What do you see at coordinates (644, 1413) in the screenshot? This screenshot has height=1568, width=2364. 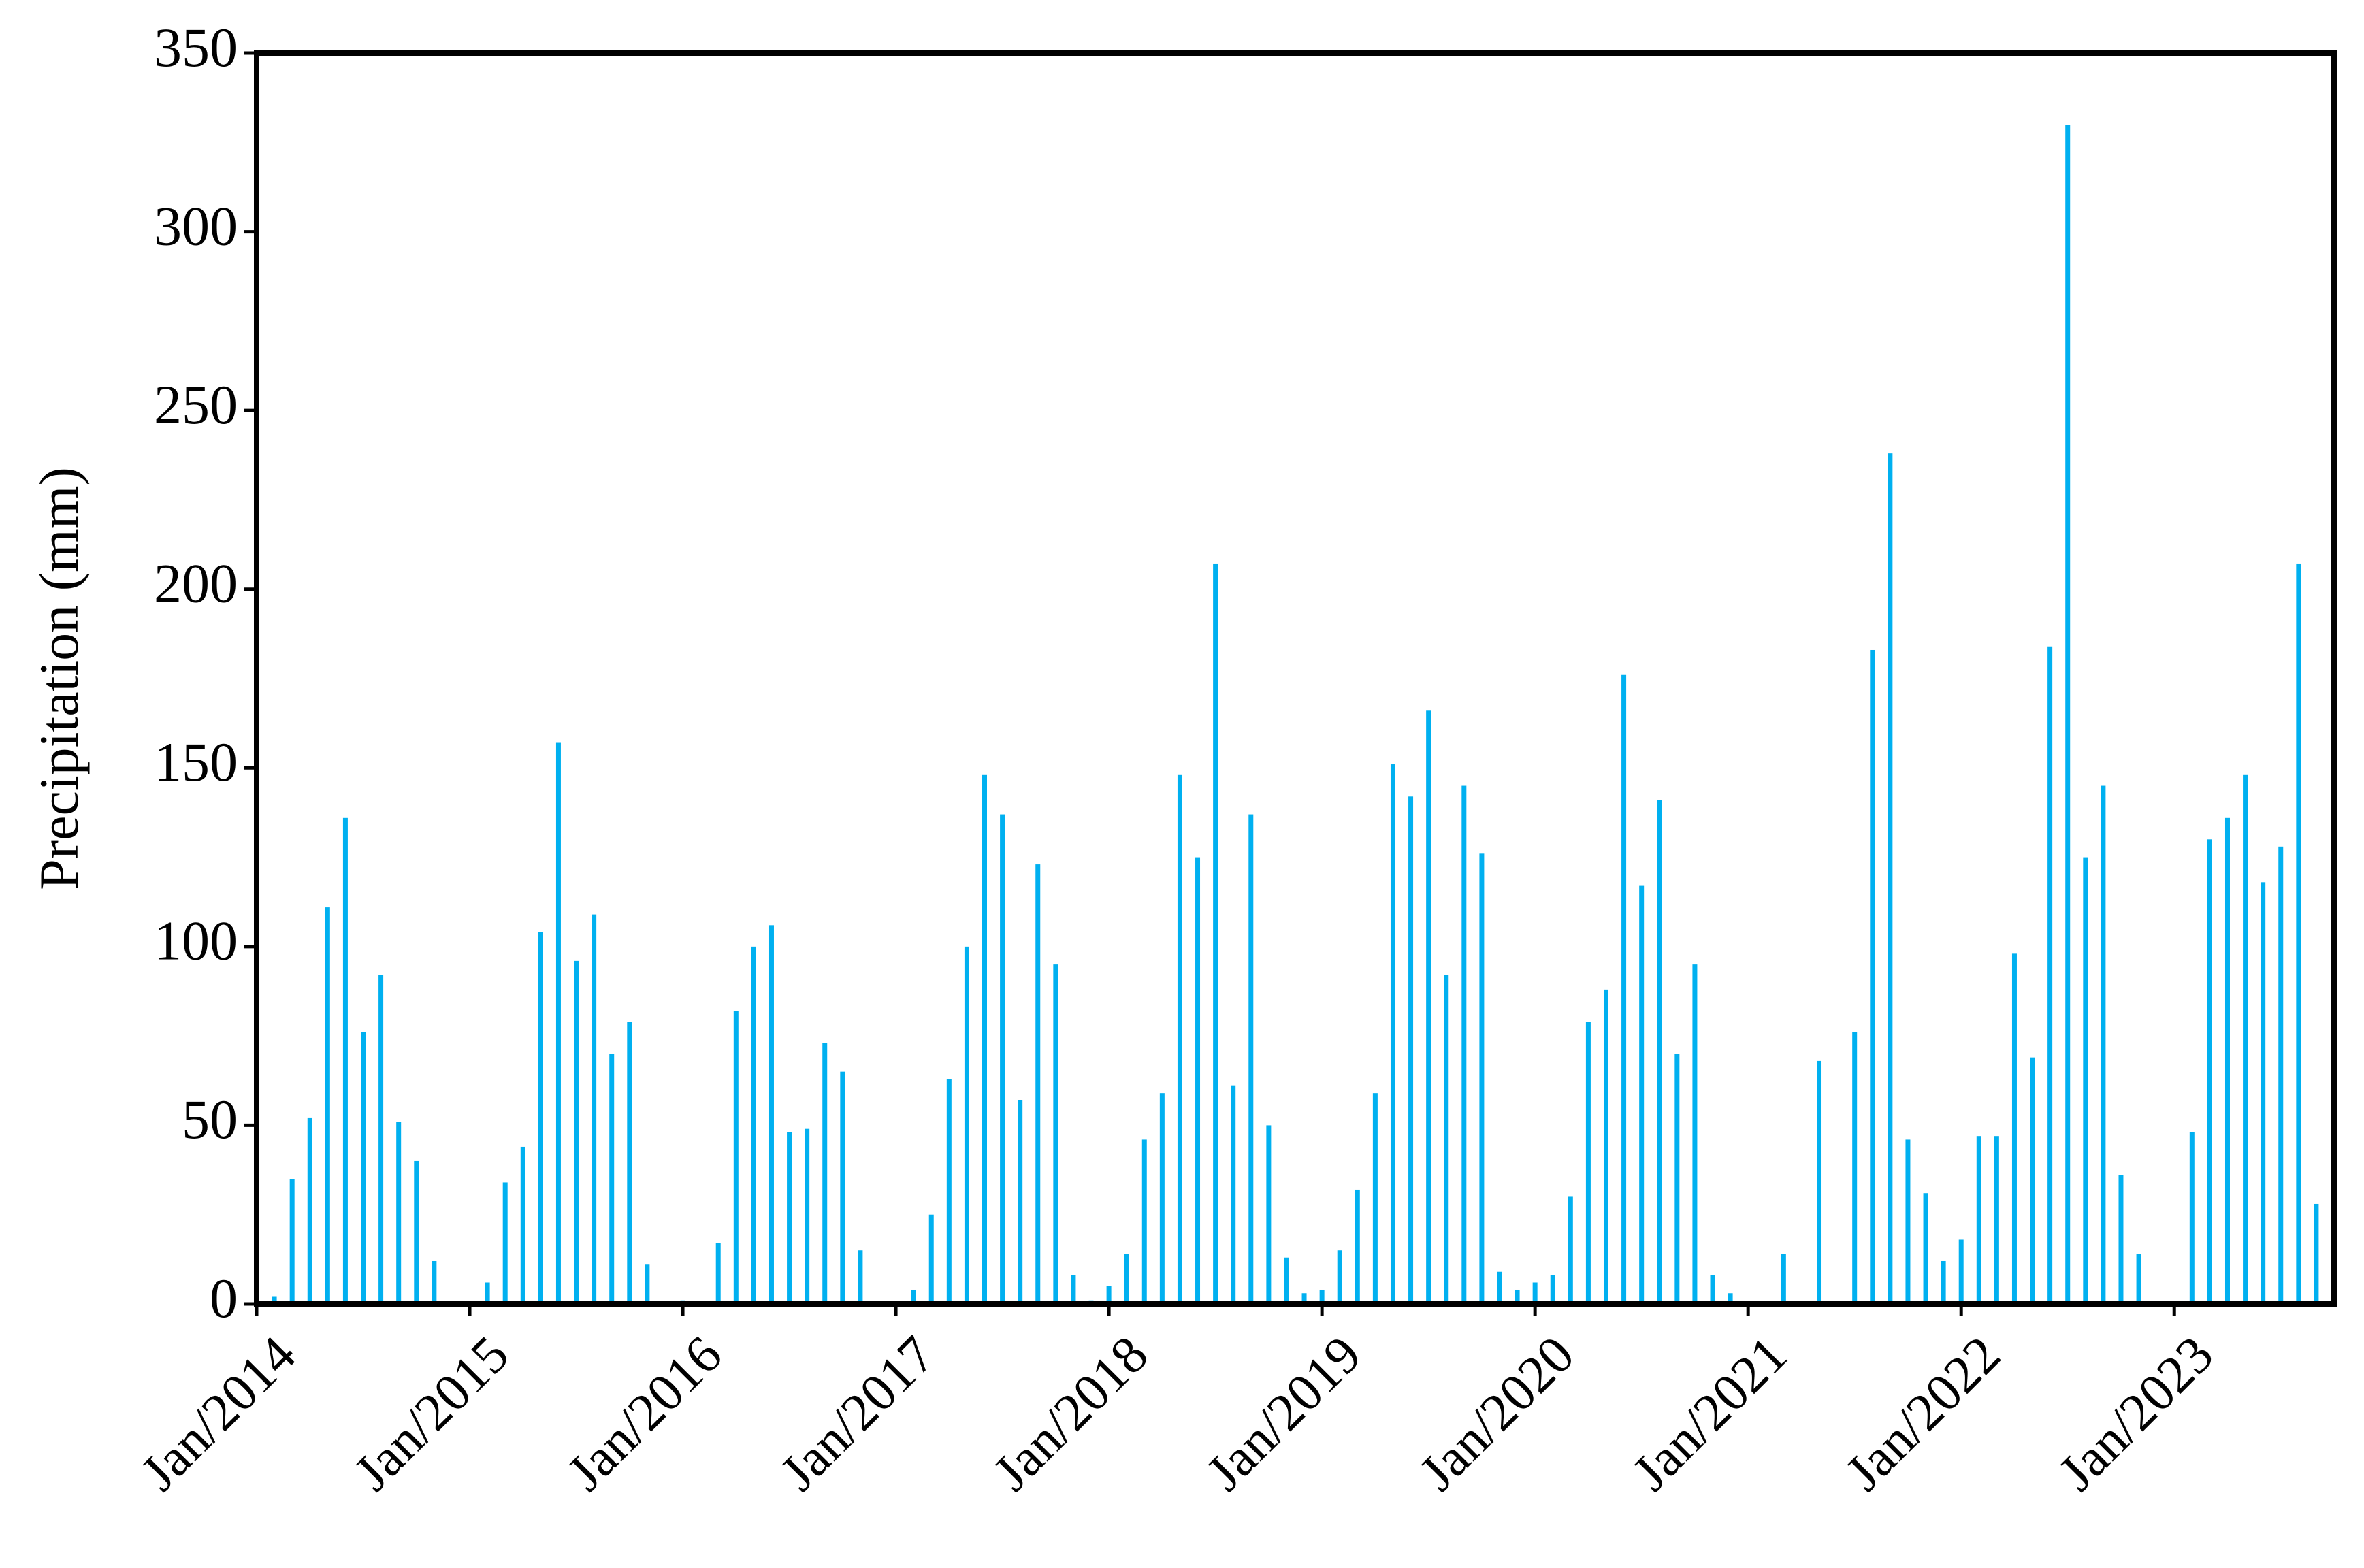 I see `x-tick-label: Jan/2016` at bounding box center [644, 1413].